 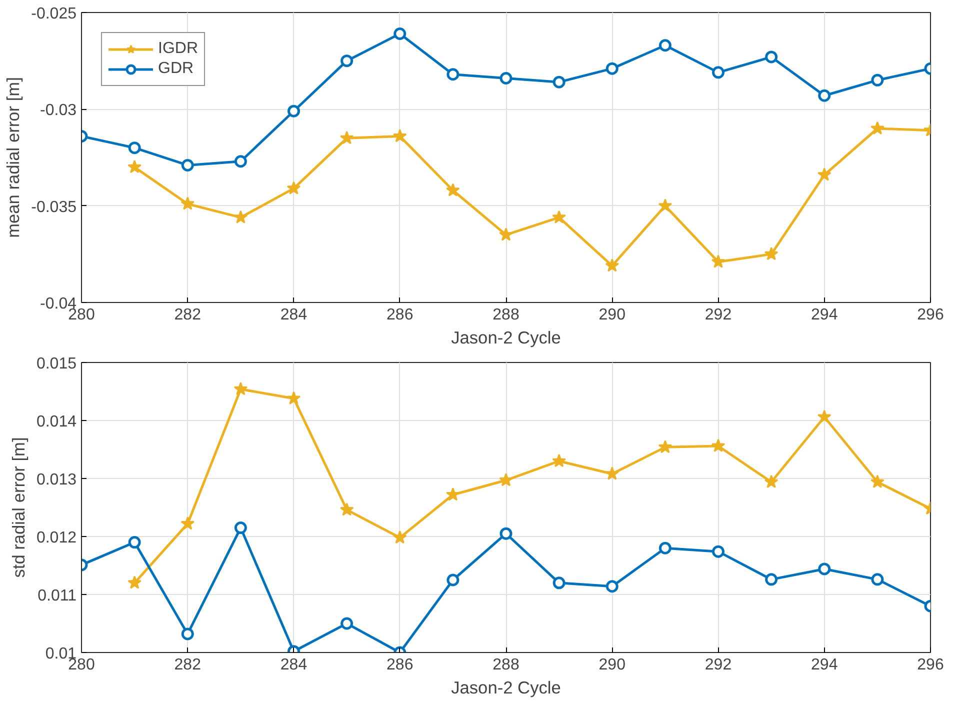 I want to click on y-tick-label: 0.015, so click(x=56, y=364).